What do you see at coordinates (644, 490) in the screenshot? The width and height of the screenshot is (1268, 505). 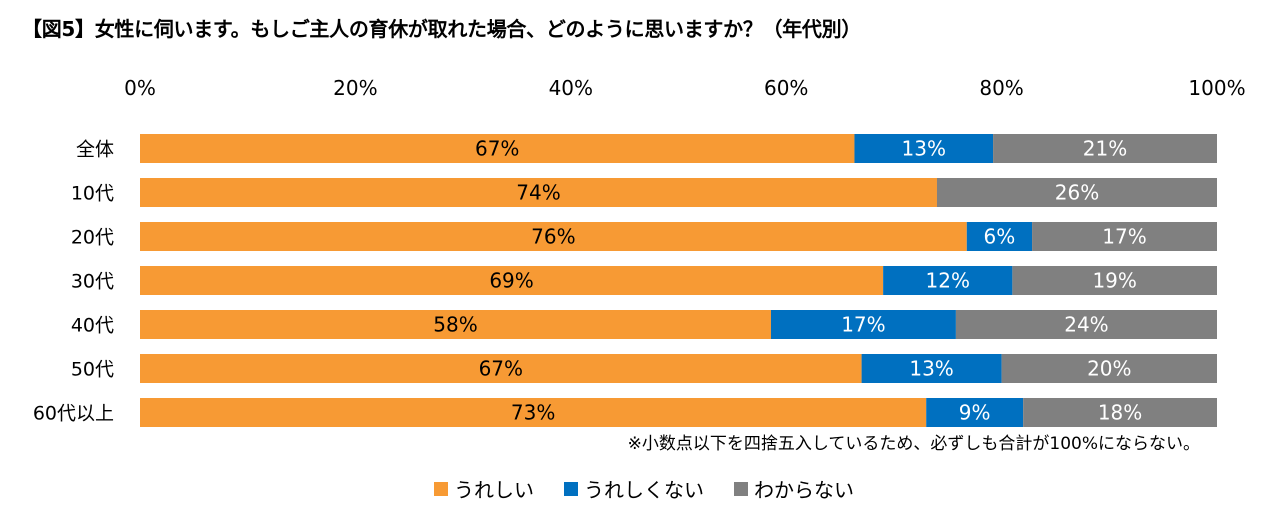 I see `legend-label: うれしくない` at bounding box center [644, 490].